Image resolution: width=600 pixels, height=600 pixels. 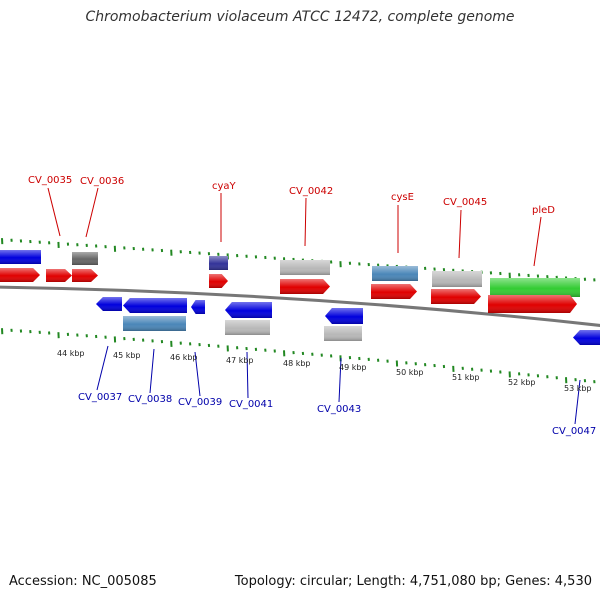 What do you see at coordinates (224, 186) in the screenshot?
I see `gene-label-cyay: cyaY` at bounding box center [224, 186].